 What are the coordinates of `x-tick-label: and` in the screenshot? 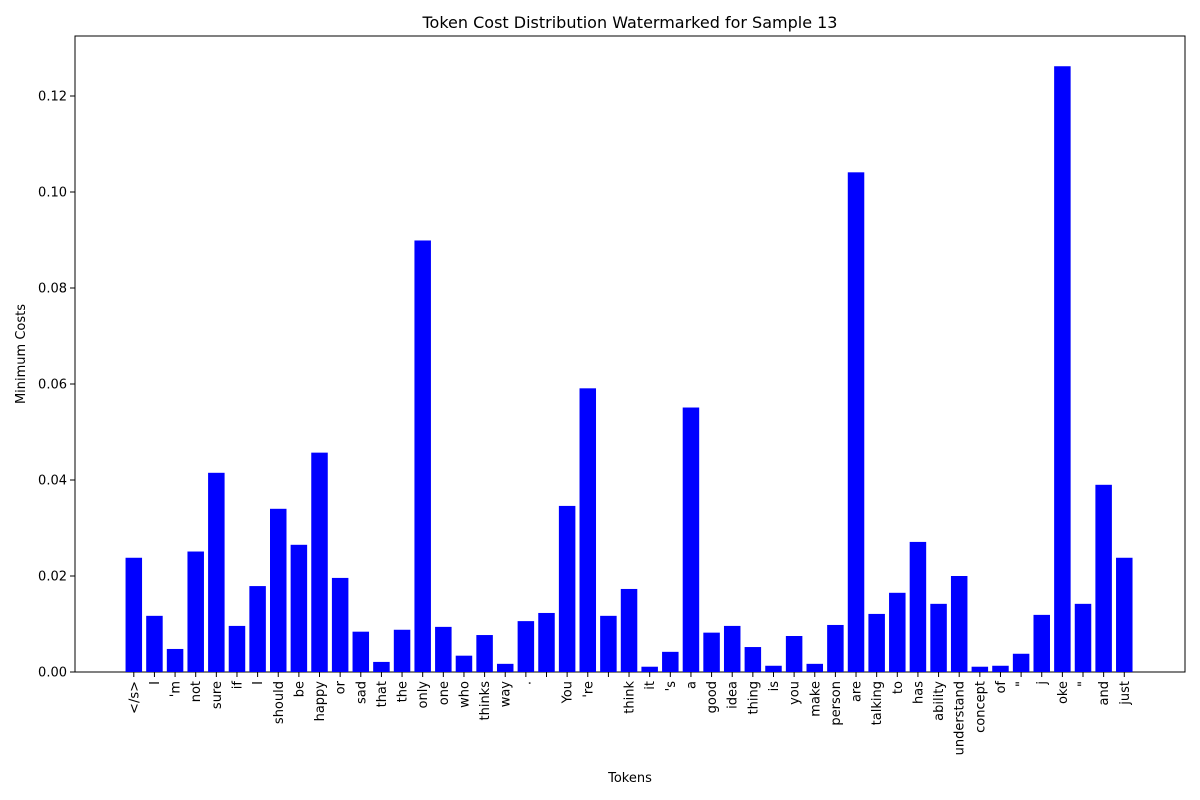 It's located at (1104, 693).